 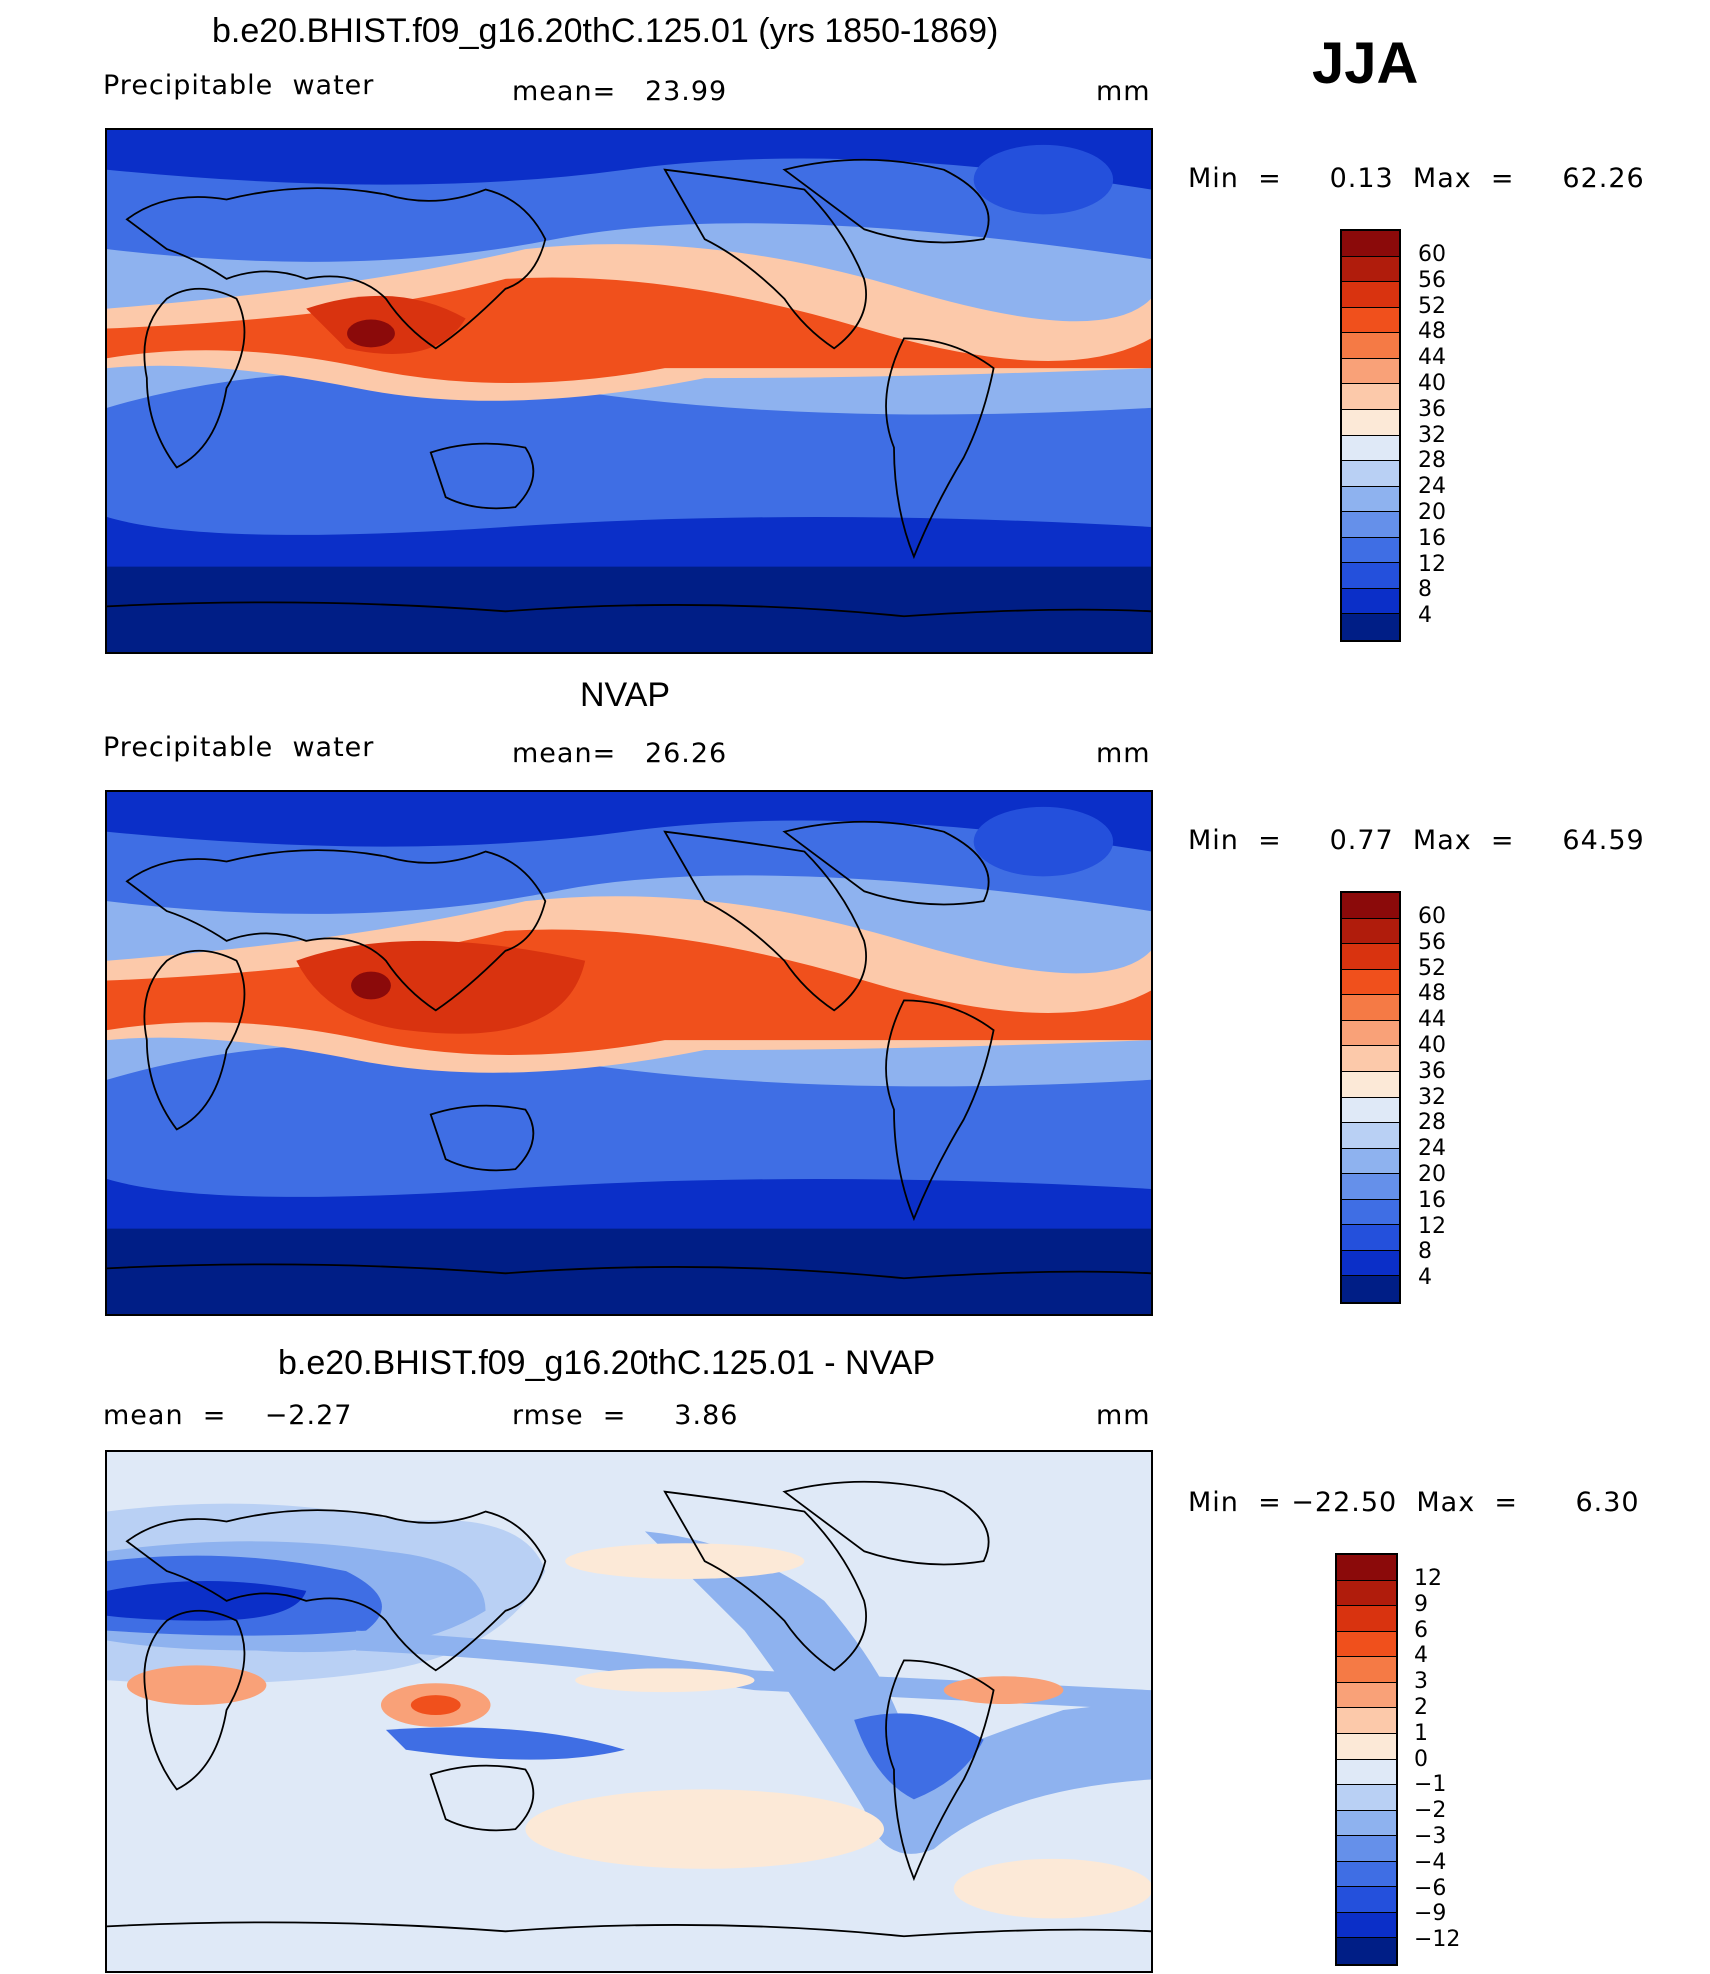 I want to click on map-neg-band-americas, so click(x=897, y=1692).